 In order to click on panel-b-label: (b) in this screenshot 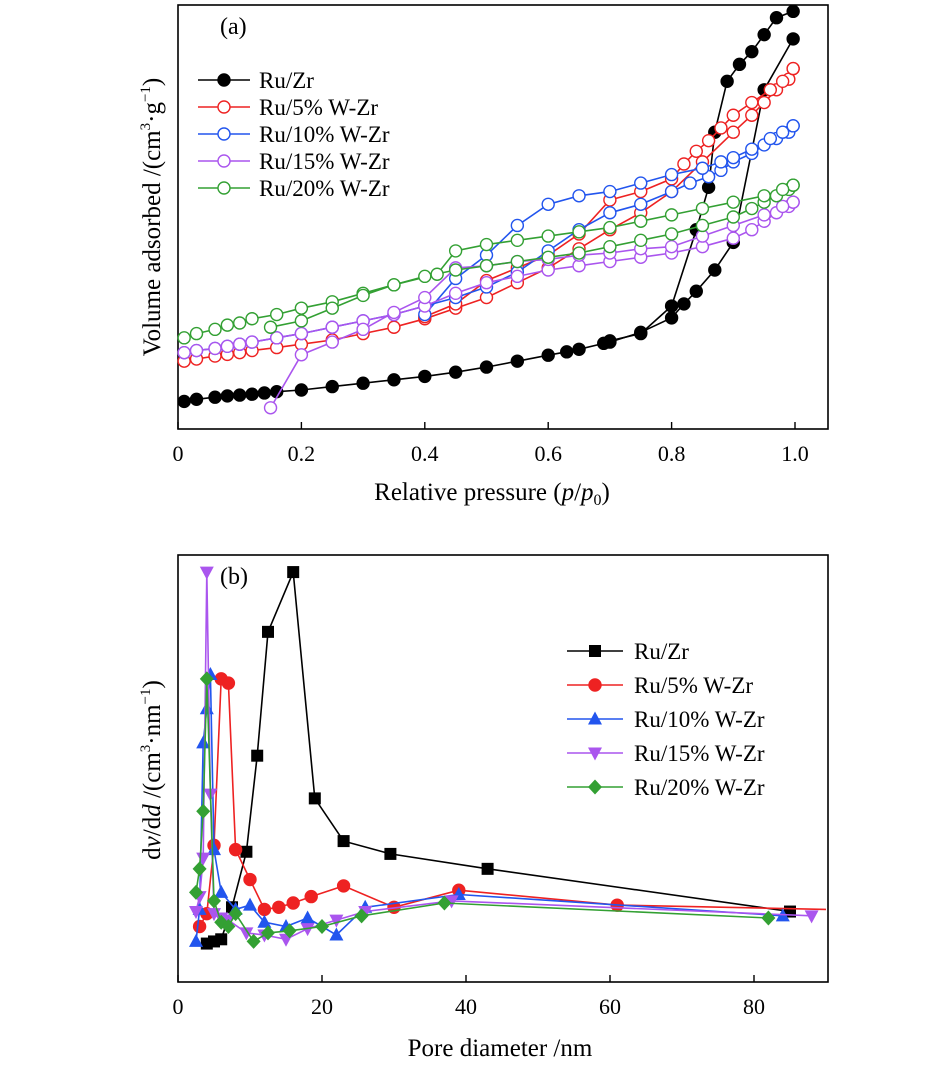, I will do `click(234, 577)`.